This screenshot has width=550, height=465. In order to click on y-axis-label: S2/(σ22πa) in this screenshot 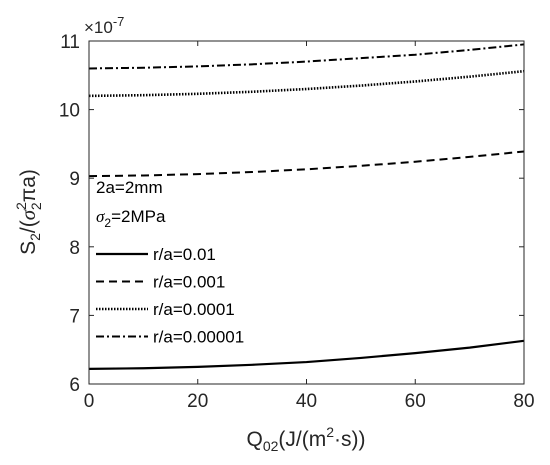, I will do `click(28, 212)`.